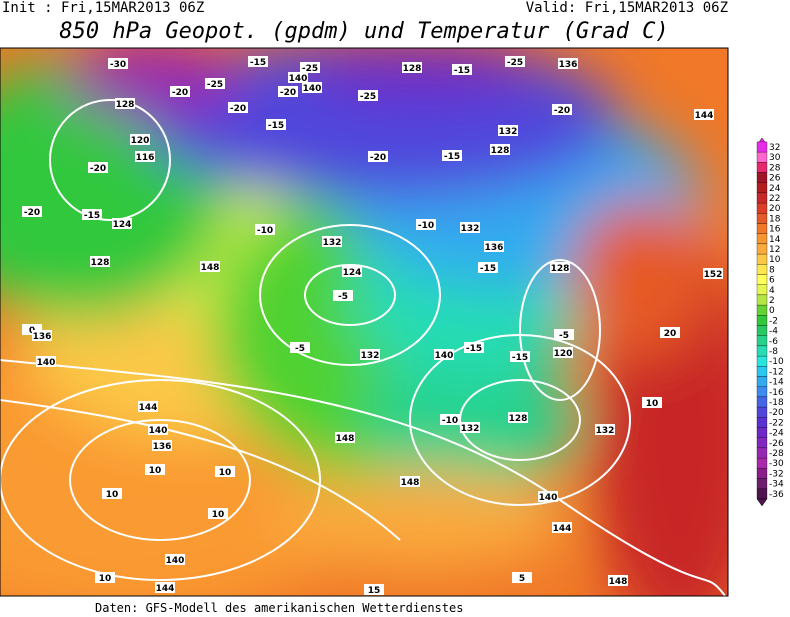 Image resolution: width=790 pixels, height=617 pixels. Describe the element at coordinates (145, 158) in the screenshot. I see `contour-label: 116` at that location.